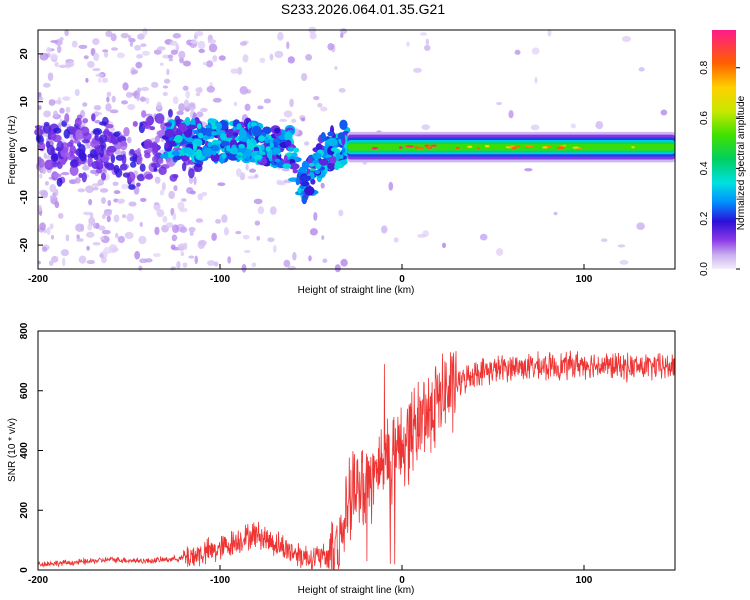 The image size is (750, 600). I want to click on spectrogram-x-tick-label: 100, so click(584, 279).